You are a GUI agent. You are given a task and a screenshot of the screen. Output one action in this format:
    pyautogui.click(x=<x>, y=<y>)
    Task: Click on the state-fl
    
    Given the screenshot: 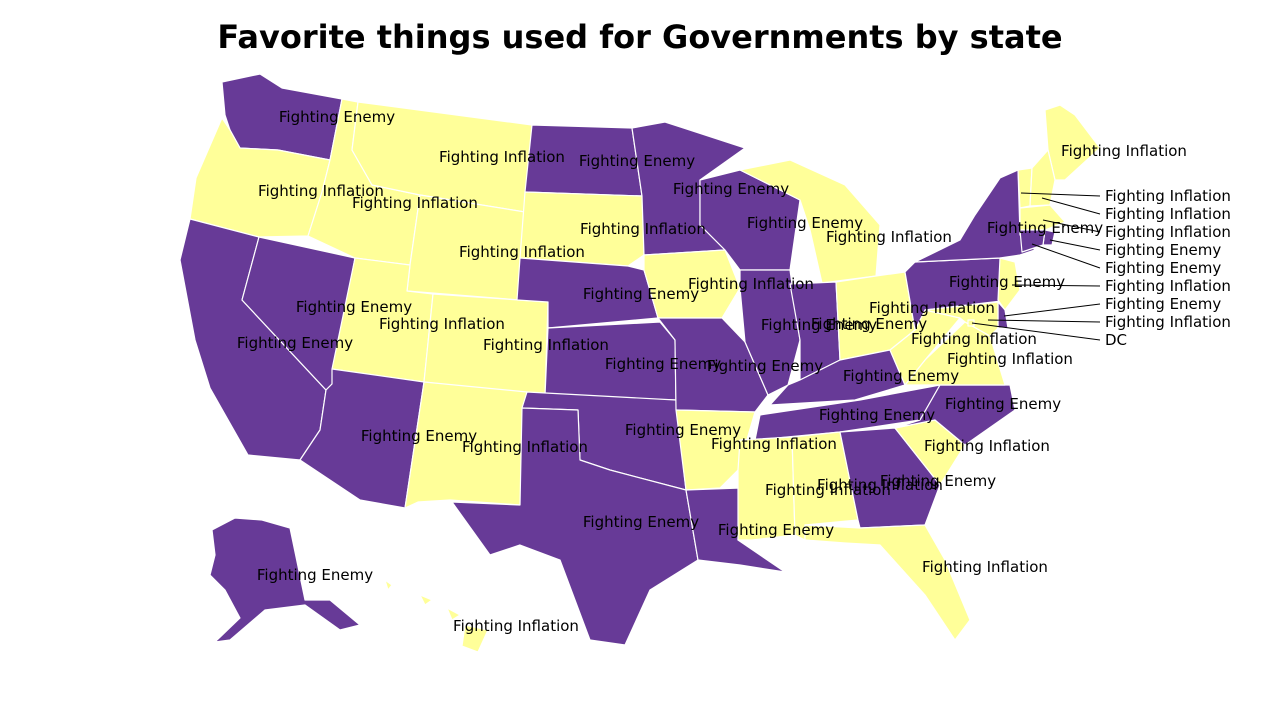 What is the action you would take?
    pyautogui.click(x=887, y=582)
    